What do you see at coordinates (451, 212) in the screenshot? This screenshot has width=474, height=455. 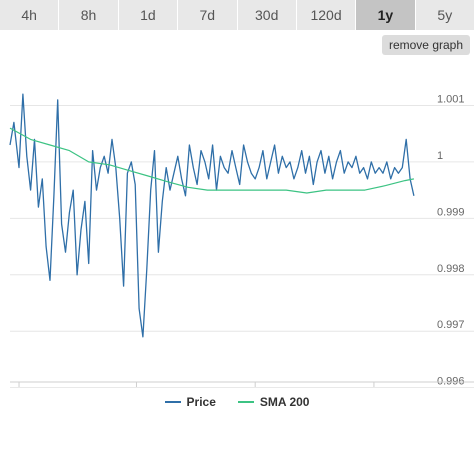 I see `y-tick-label: 0.999` at bounding box center [451, 212].